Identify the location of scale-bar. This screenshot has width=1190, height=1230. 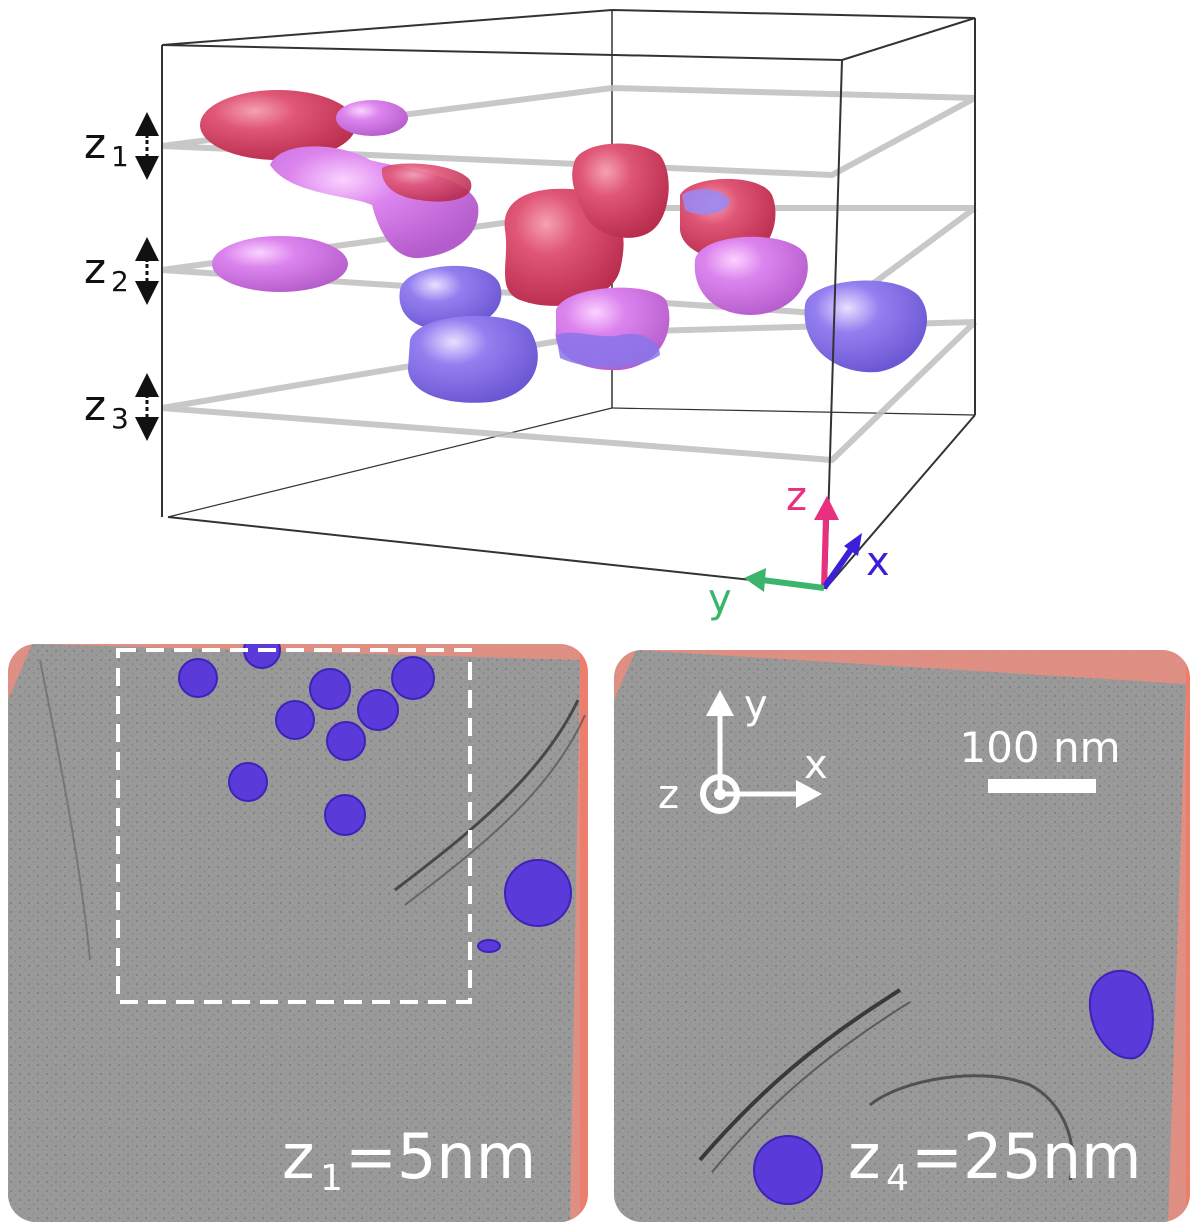
(1042, 786).